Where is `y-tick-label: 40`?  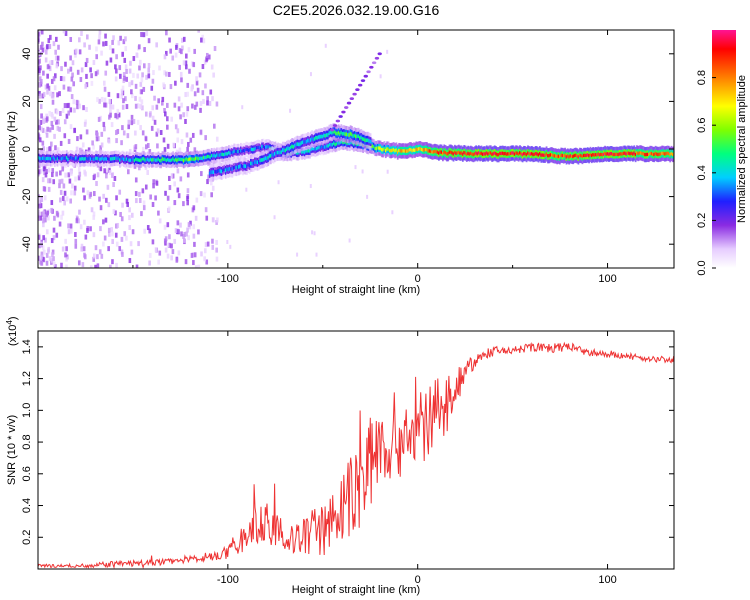 y-tick-label: 40 is located at coordinates (27, 54).